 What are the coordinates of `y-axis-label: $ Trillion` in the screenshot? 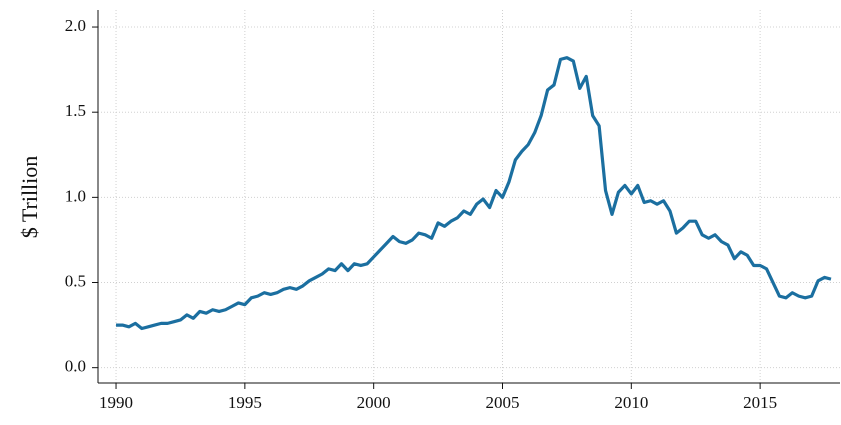 It's located at (29, 197).